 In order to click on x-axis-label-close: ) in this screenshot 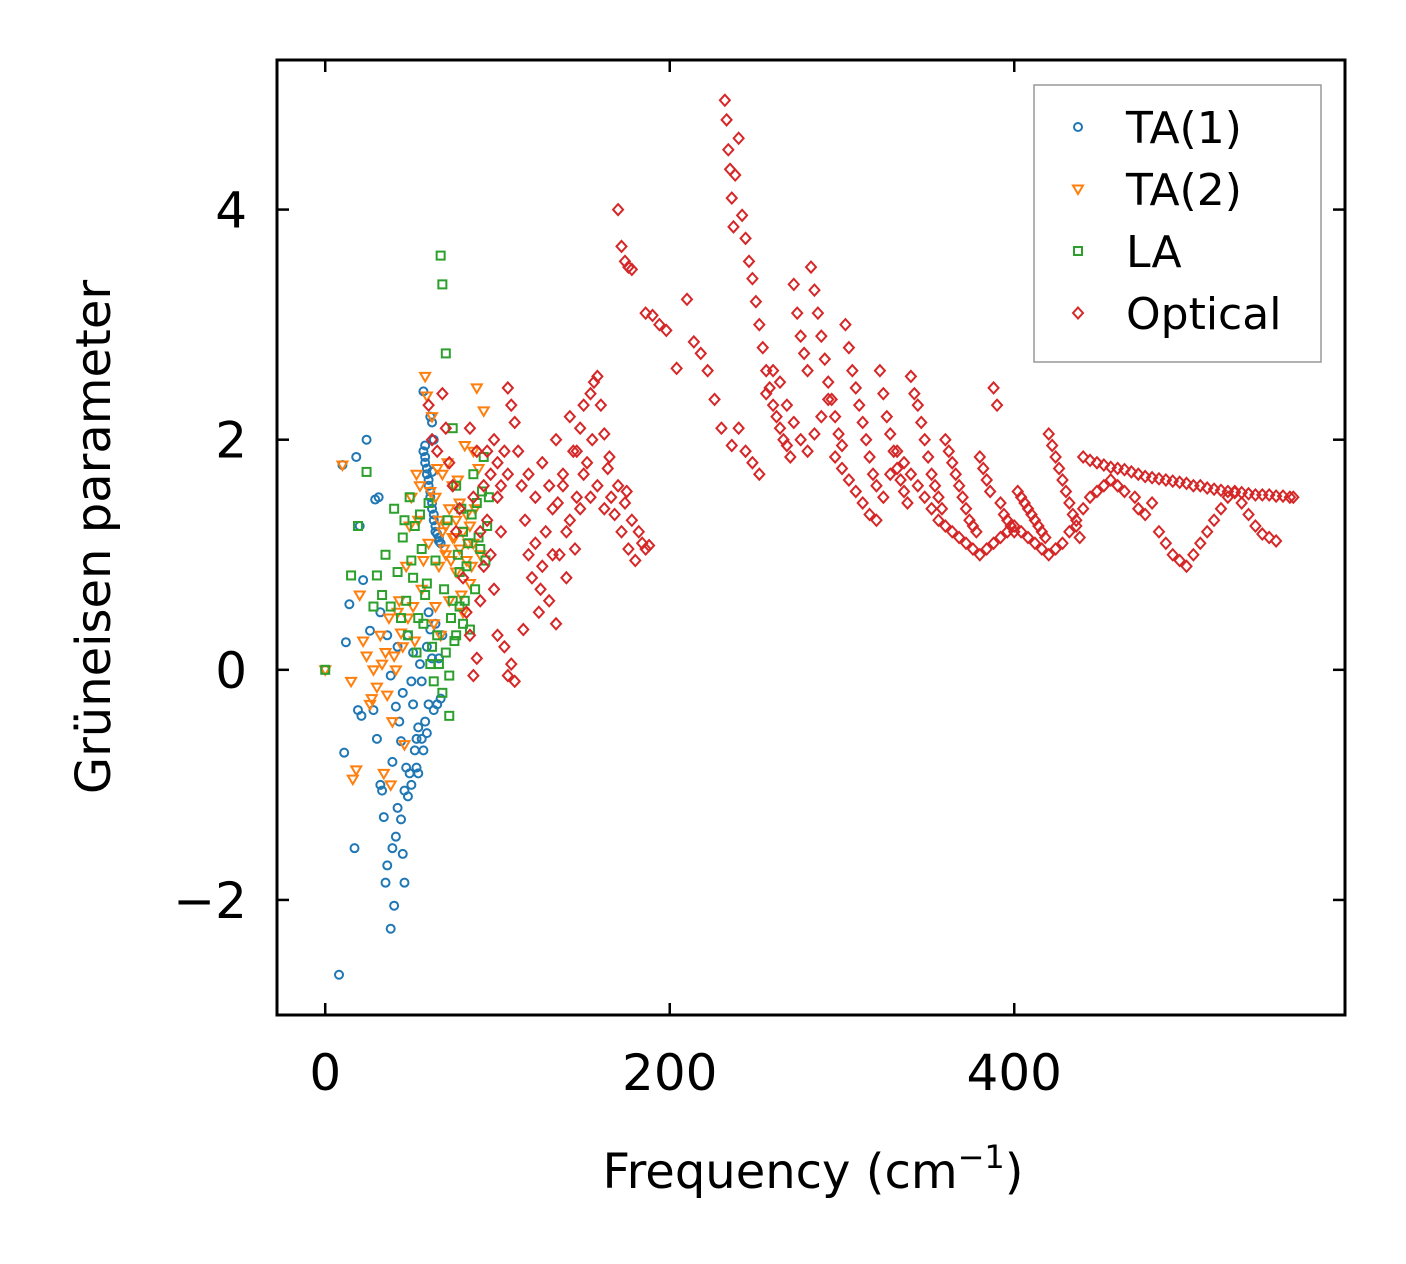, I will do `click(1014, 1172)`.